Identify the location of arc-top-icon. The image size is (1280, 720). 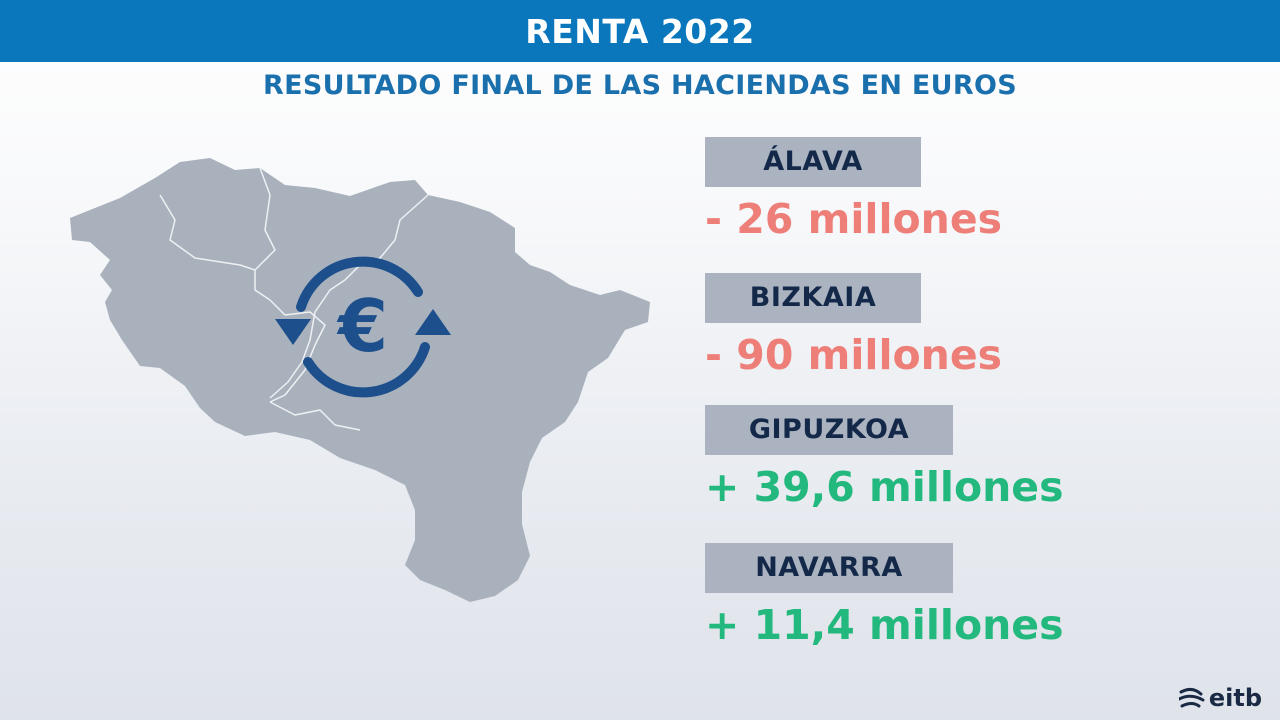
(359, 284).